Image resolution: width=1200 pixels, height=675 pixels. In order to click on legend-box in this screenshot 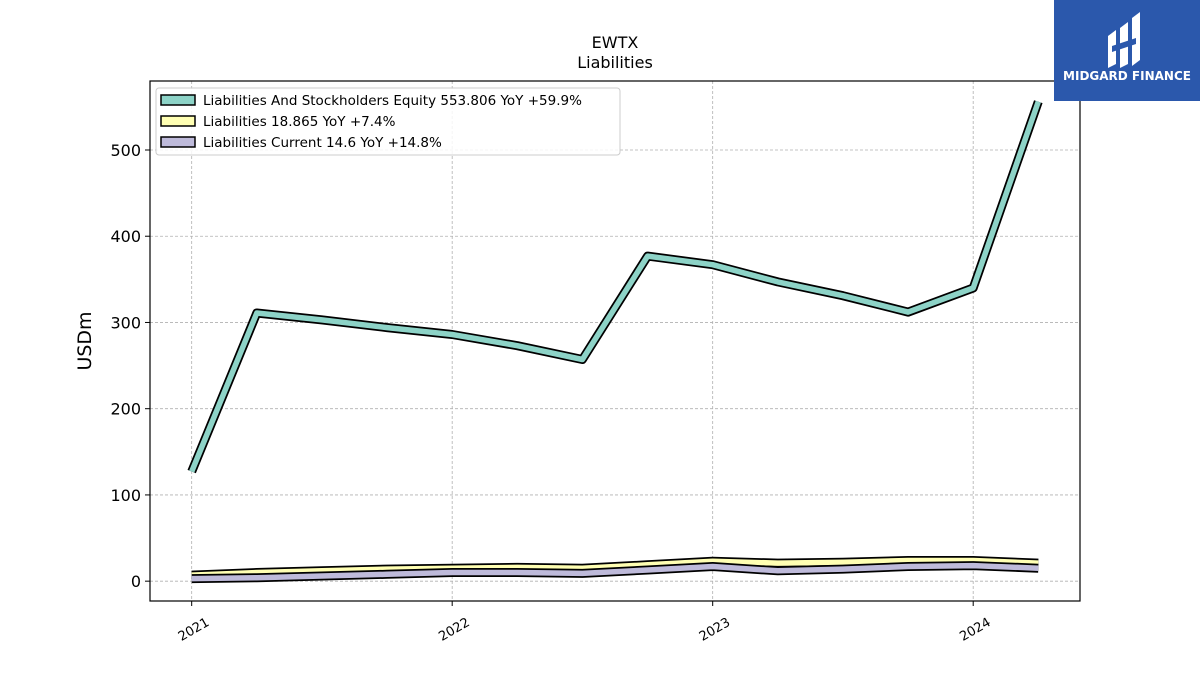, I will do `click(388, 121)`.